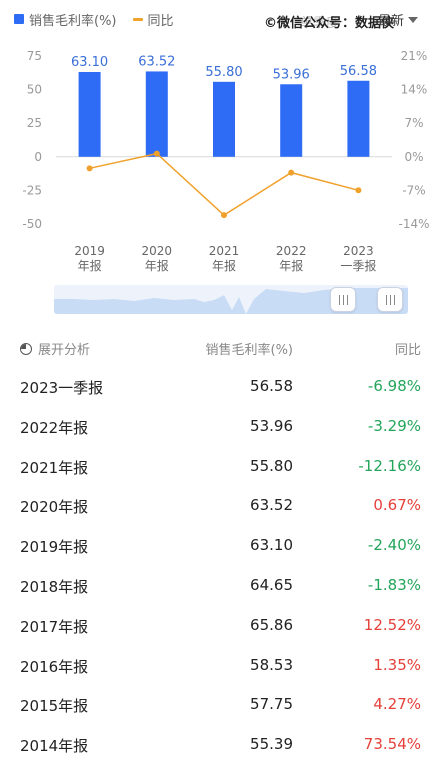 The width and height of the screenshot is (439, 760). I want to click on left-axis-tick-label: 0, so click(38, 157).